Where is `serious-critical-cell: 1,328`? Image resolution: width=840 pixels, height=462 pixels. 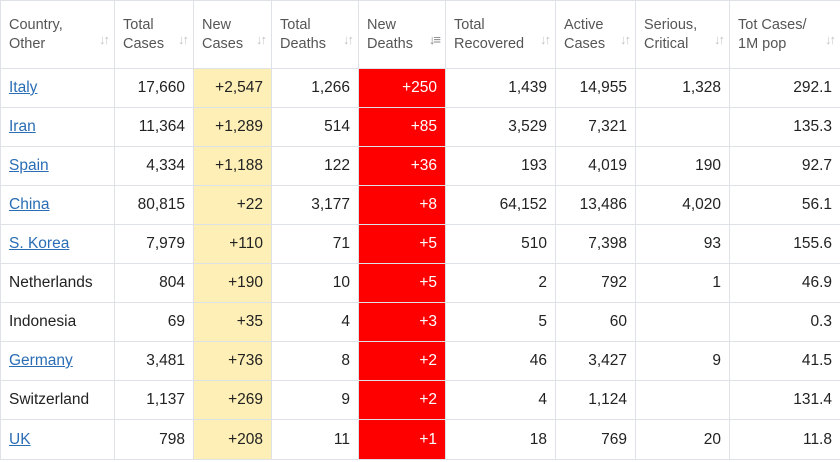 serious-critical-cell: 1,328 is located at coordinates (682, 88).